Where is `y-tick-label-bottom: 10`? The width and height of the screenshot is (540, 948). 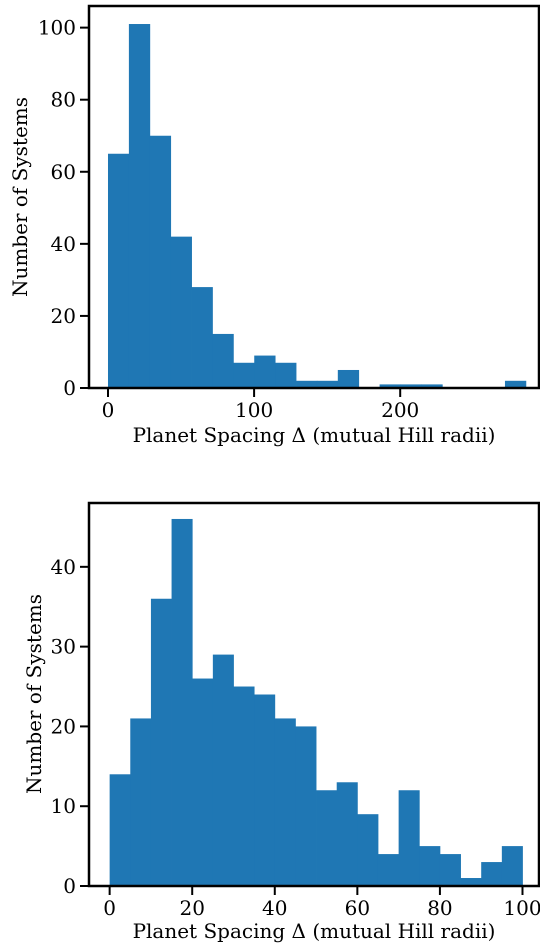
y-tick-label-bottom: 10 is located at coordinates (63, 806).